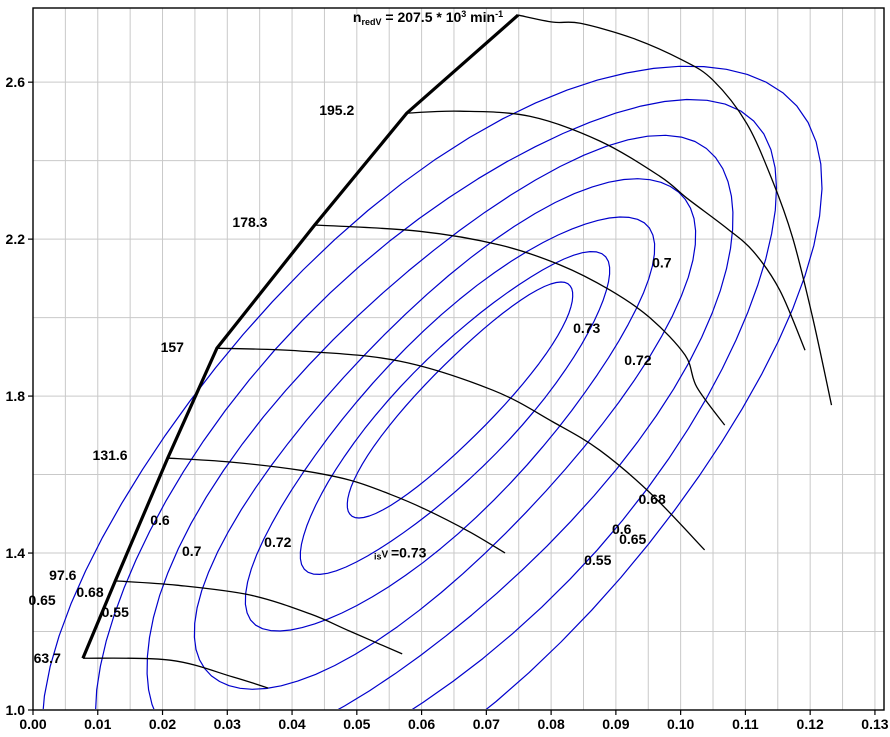  I want to click on x-tick-label: 0.06, so click(421, 724).